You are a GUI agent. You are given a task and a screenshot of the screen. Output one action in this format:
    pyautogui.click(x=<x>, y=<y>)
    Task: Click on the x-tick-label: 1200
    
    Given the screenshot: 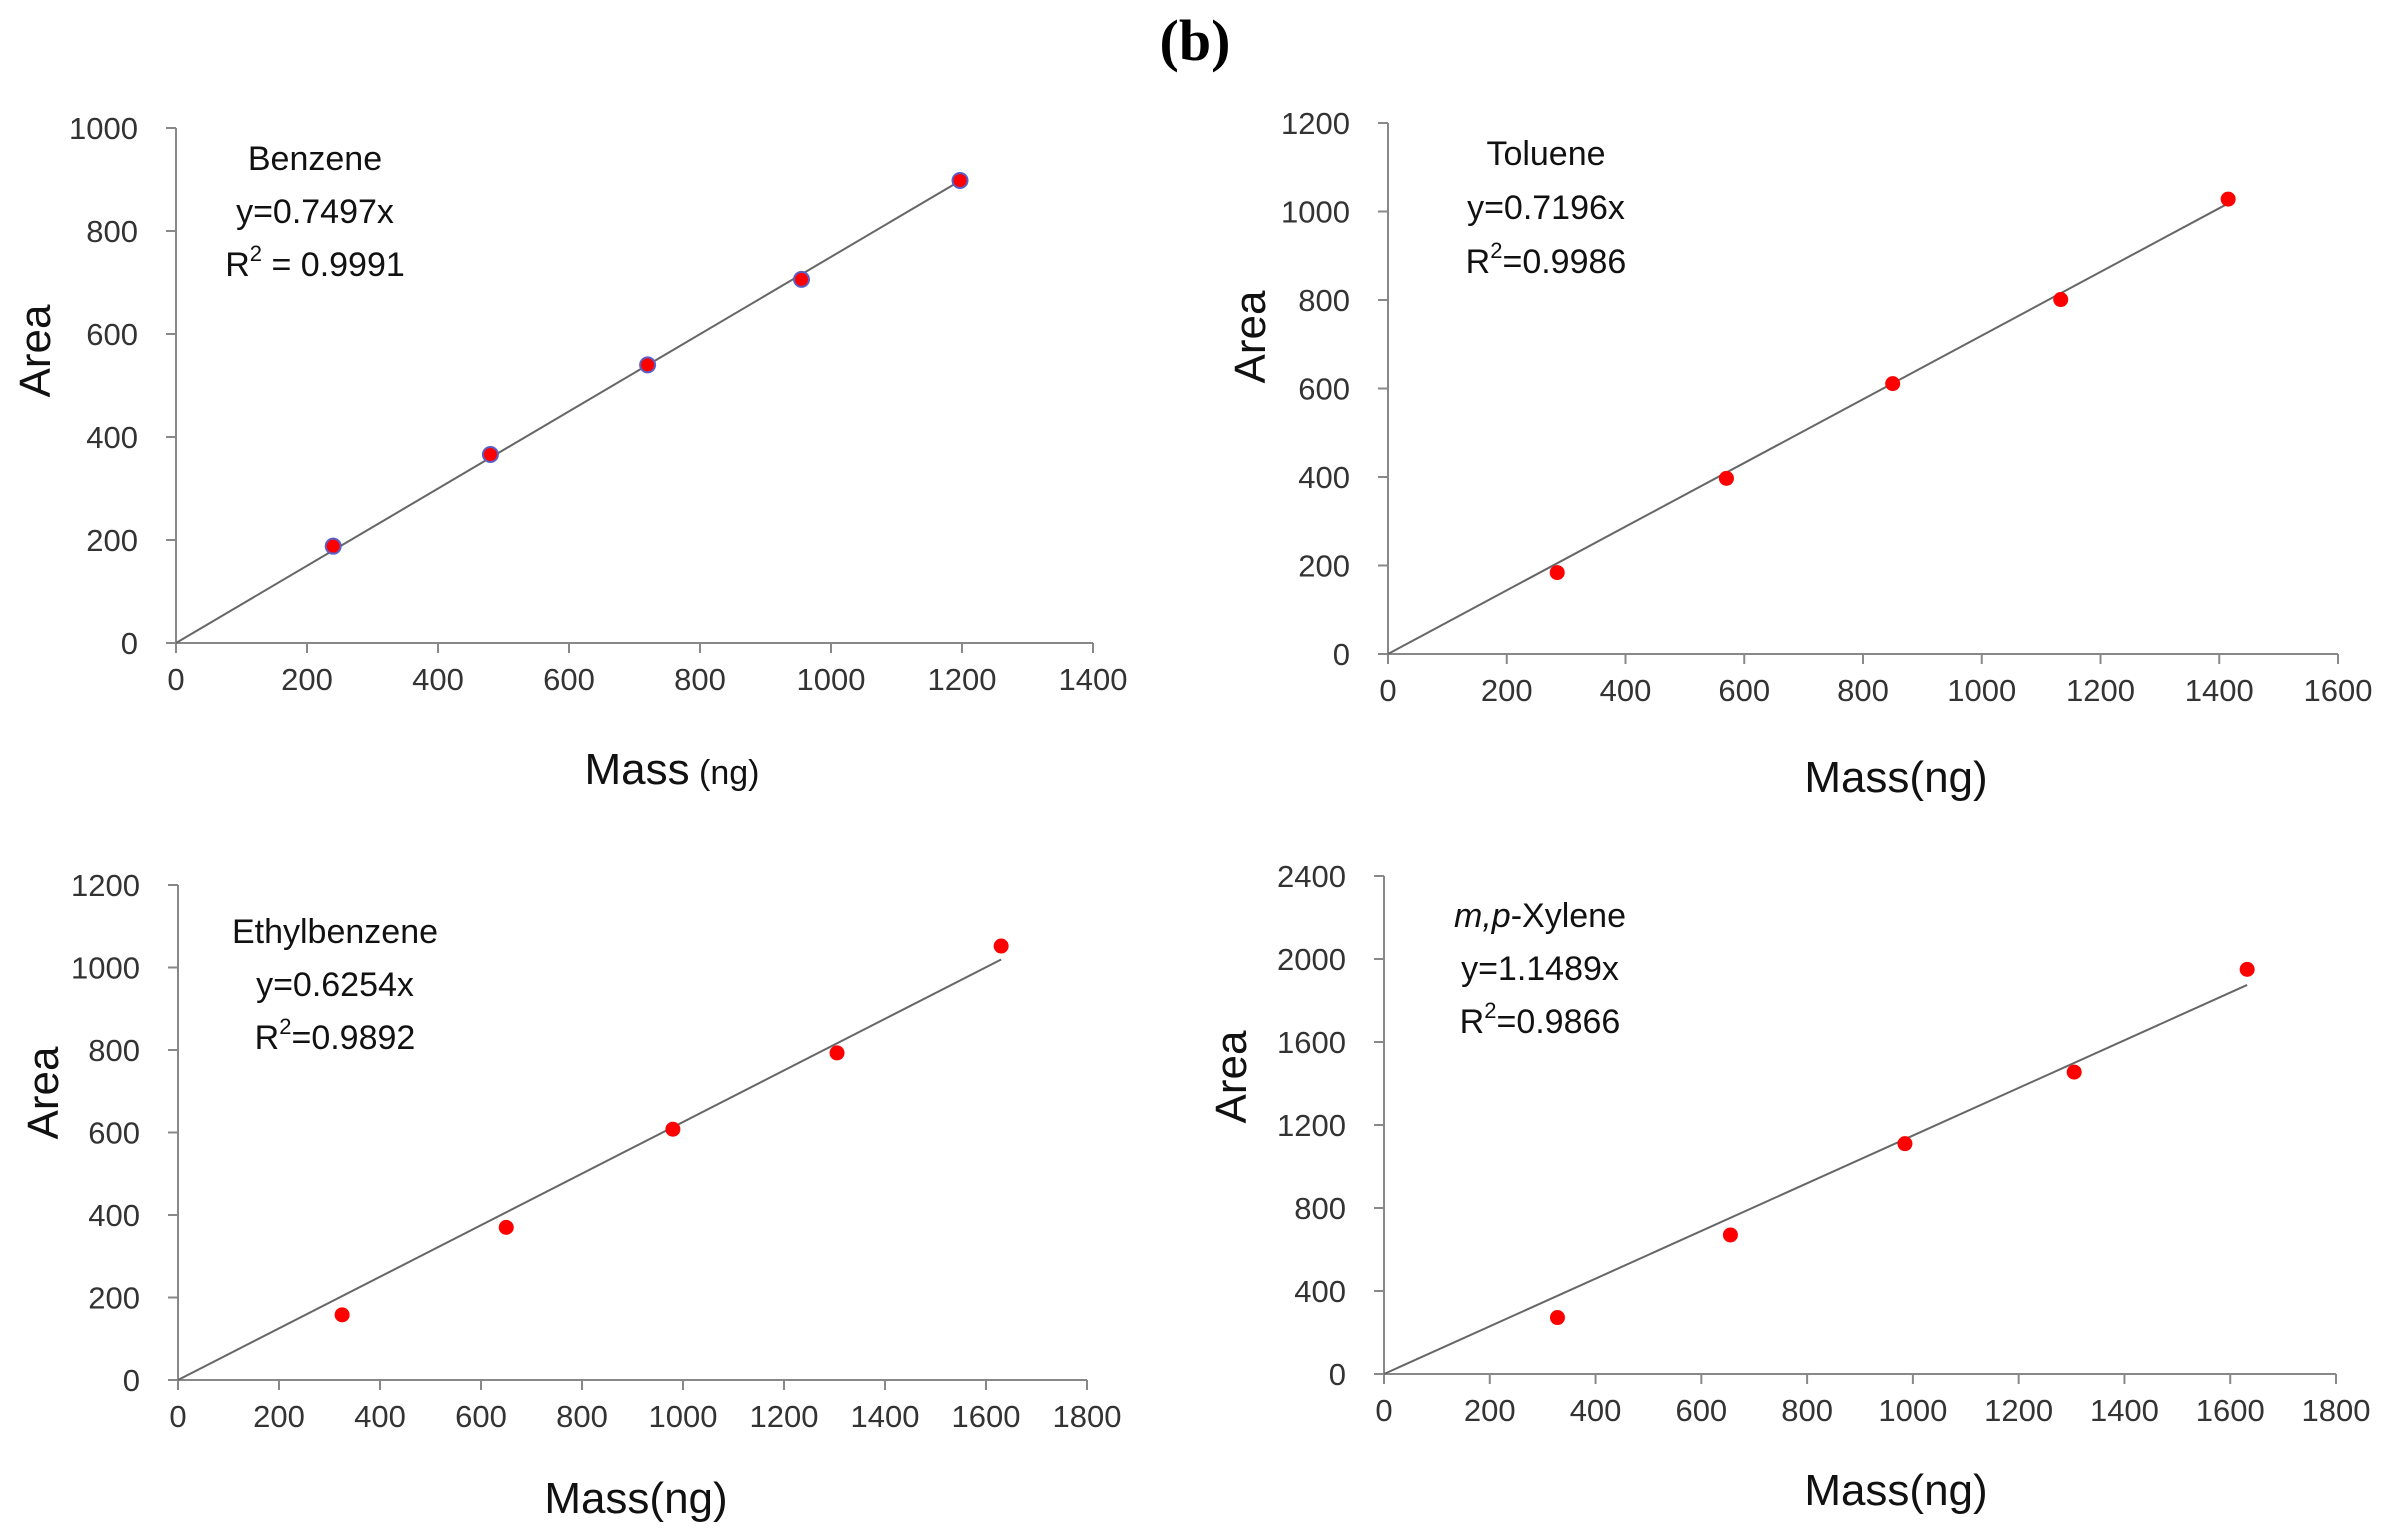 What is the action you would take?
    pyautogui.click(x=2100, y=690)
    